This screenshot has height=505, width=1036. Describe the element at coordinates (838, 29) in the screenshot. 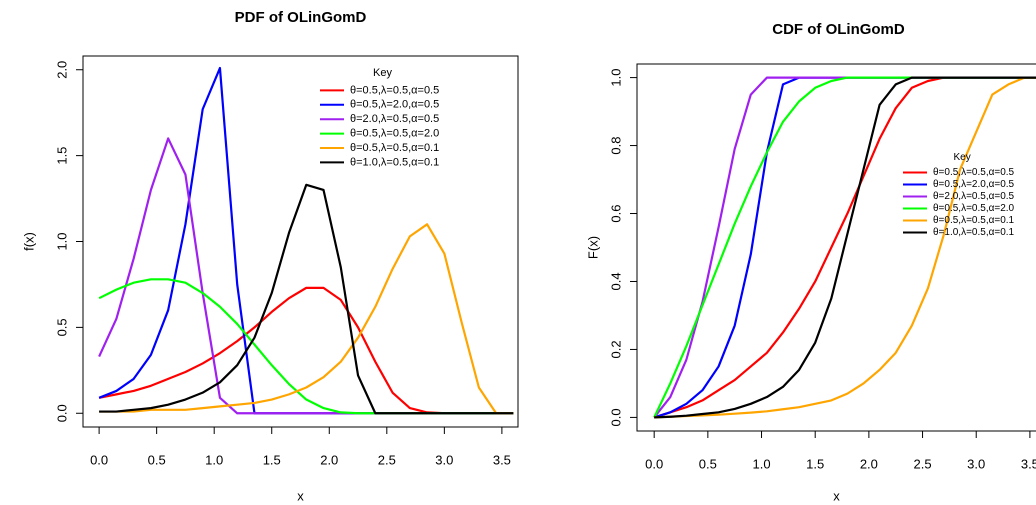

I see `chart-title: CDF of OLinGomD` at that location.